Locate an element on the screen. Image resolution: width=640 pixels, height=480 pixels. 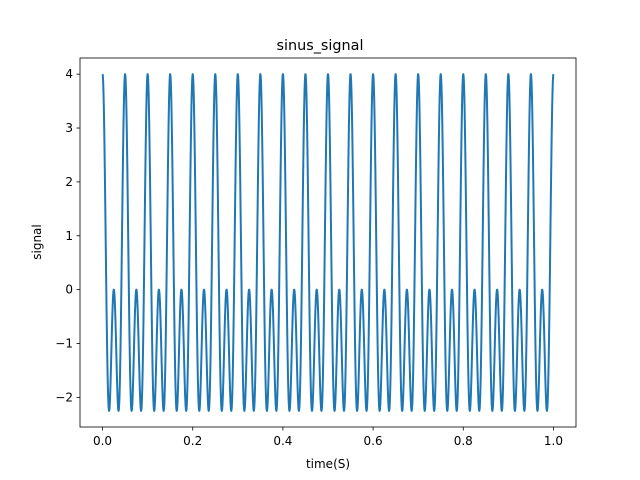
x-tick-label: 0.0 is located at coordinates (102, 441).